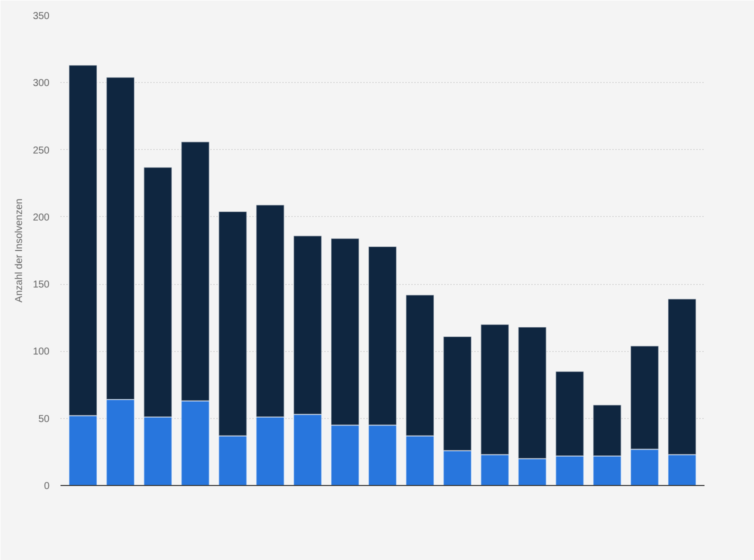 The width and height of the screenshot is (754, 560). What do you see at coordinates (44, 419) in the screenshot?
I see `y-tick-label: 50` at bounding box center [44, 419].